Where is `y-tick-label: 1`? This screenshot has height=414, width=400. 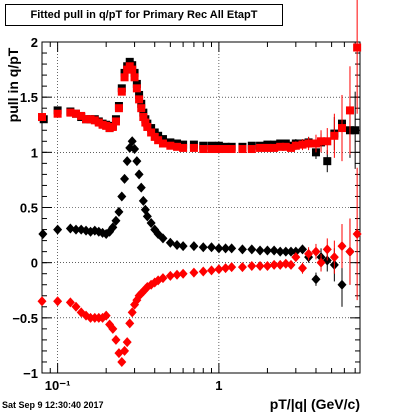
y-tick-label: 1 is located at coordinates (34, 152).